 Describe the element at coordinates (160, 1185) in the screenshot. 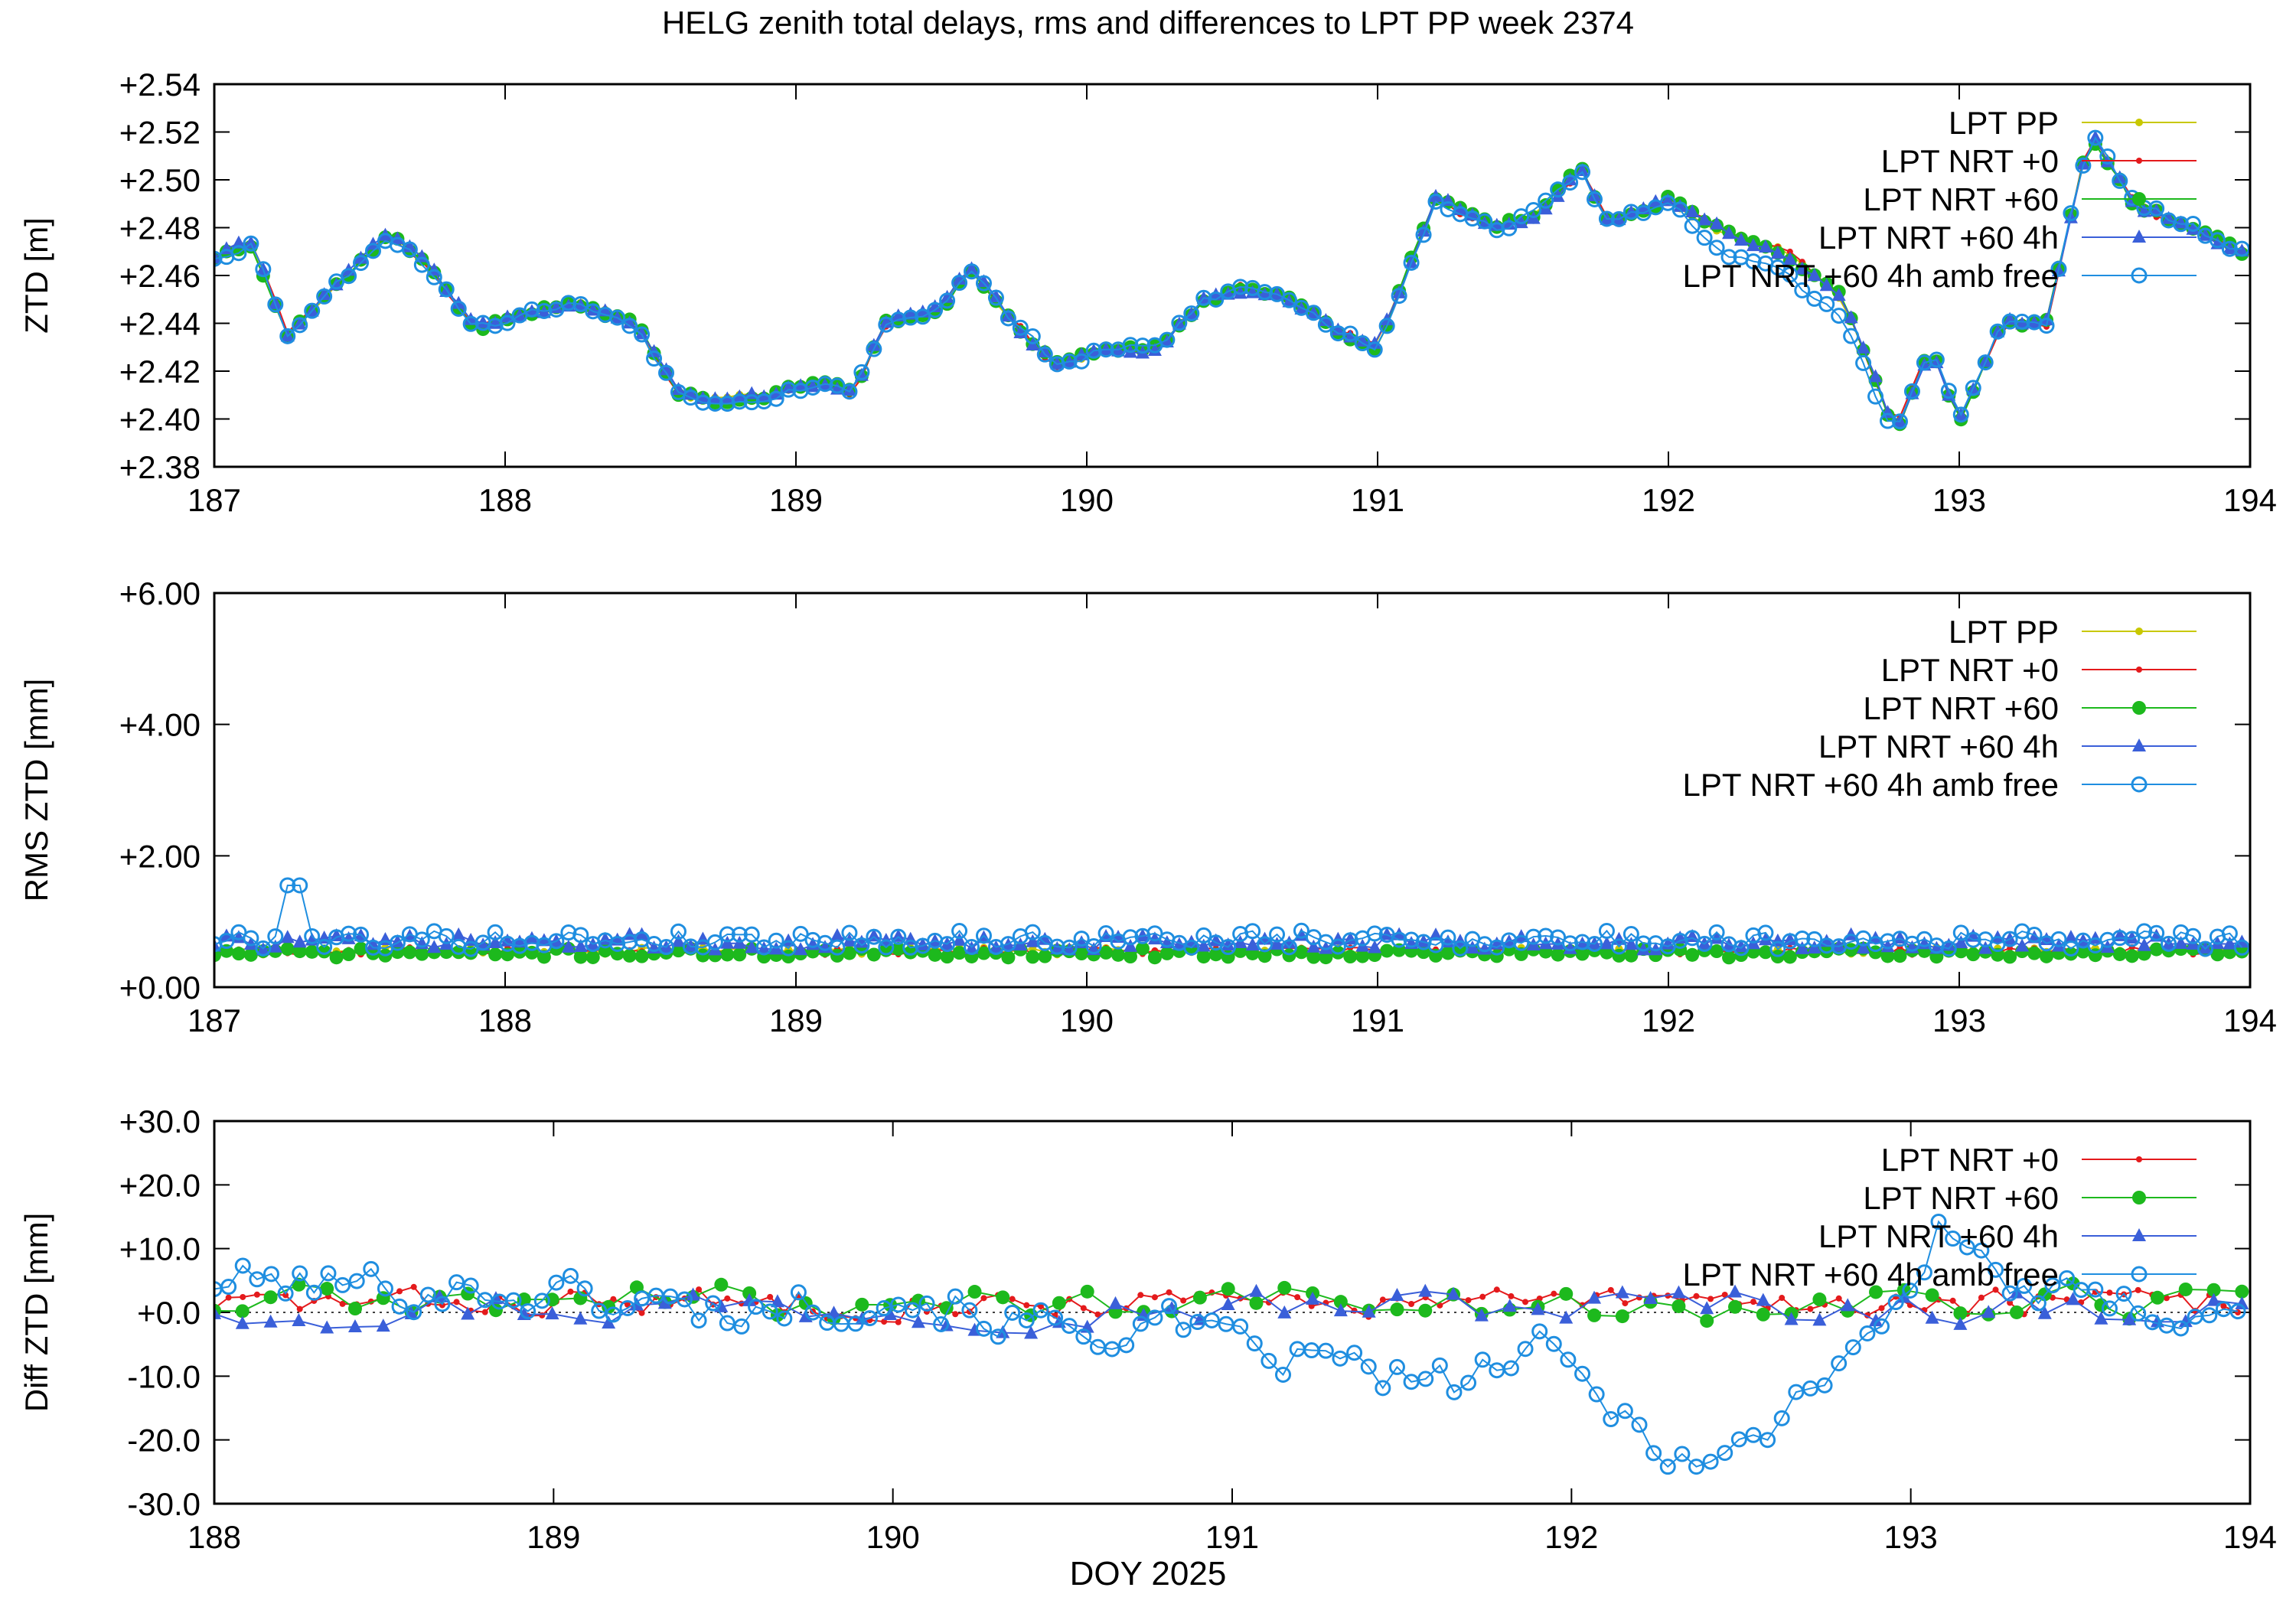

I see `y-tick-label: +20.0` at that location.